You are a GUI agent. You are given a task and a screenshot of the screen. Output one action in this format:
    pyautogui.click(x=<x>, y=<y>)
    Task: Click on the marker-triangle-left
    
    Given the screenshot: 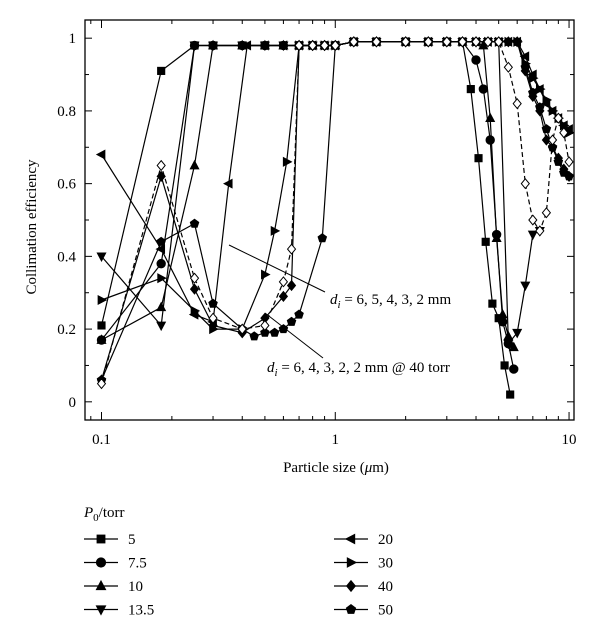 What is the action you would take?
    pyautogui.click(x=350, y=539)
    